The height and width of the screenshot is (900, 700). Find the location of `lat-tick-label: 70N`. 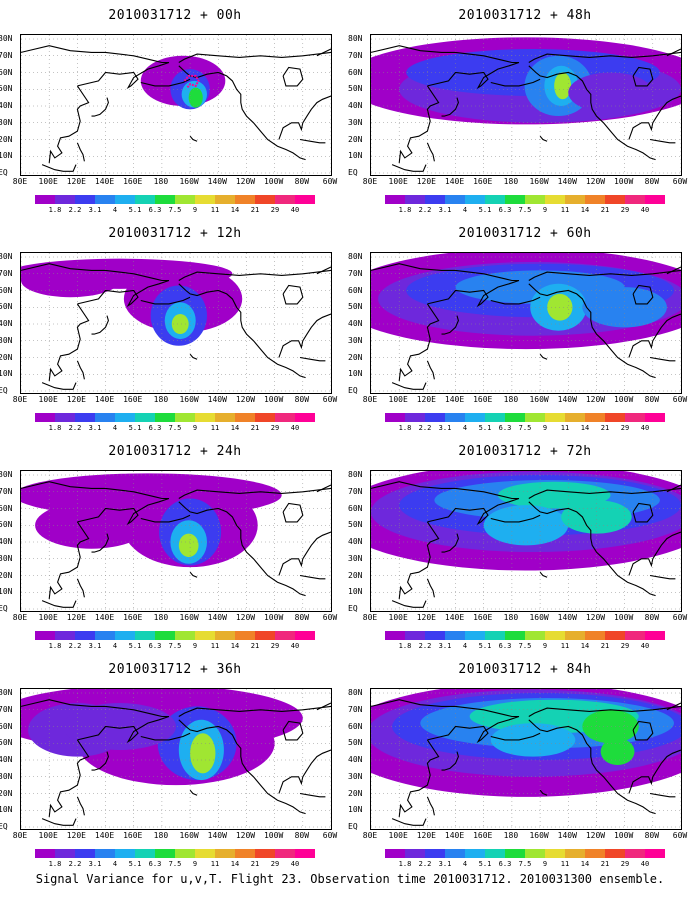

lat-tick-label: 70N is located at coordinates (6, 709).